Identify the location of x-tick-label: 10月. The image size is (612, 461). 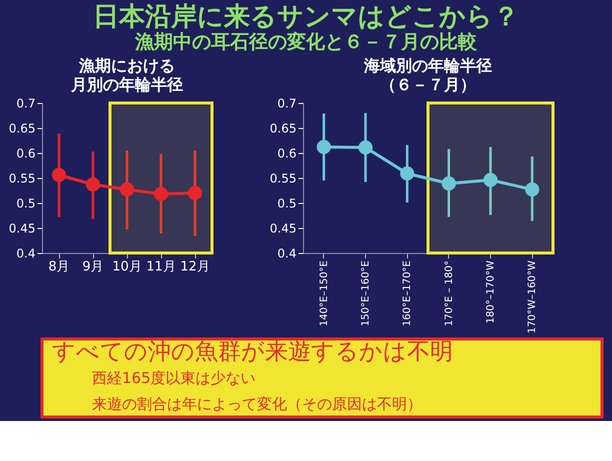
(127, 267).